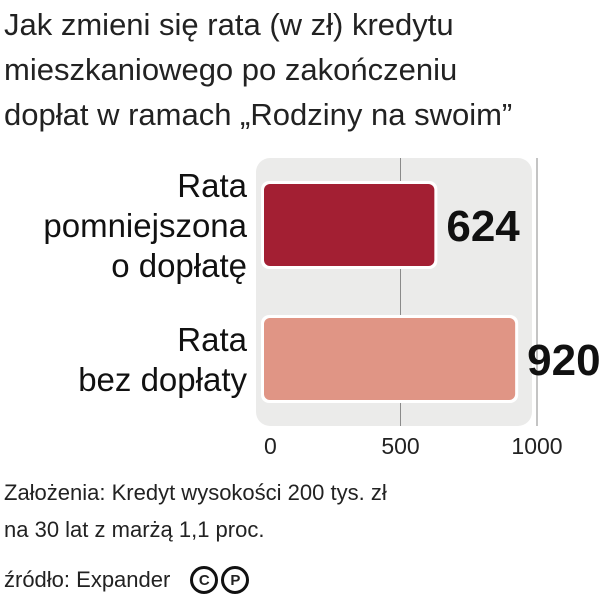 This screenshot has width=599, height=605. I want to click on category-label: o dopłatę, so click(179, 265).